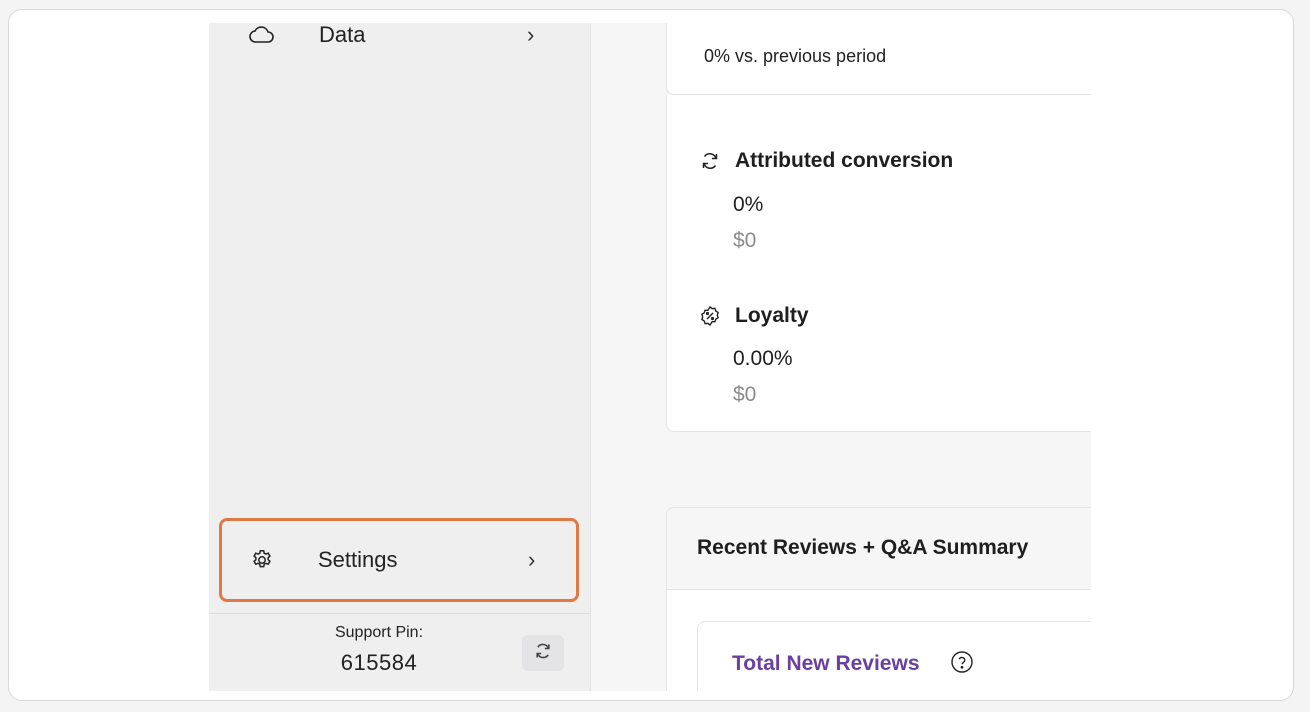 This screenshot has width=1310, height=712. I want to click on gear-icon, so click(262, 560).